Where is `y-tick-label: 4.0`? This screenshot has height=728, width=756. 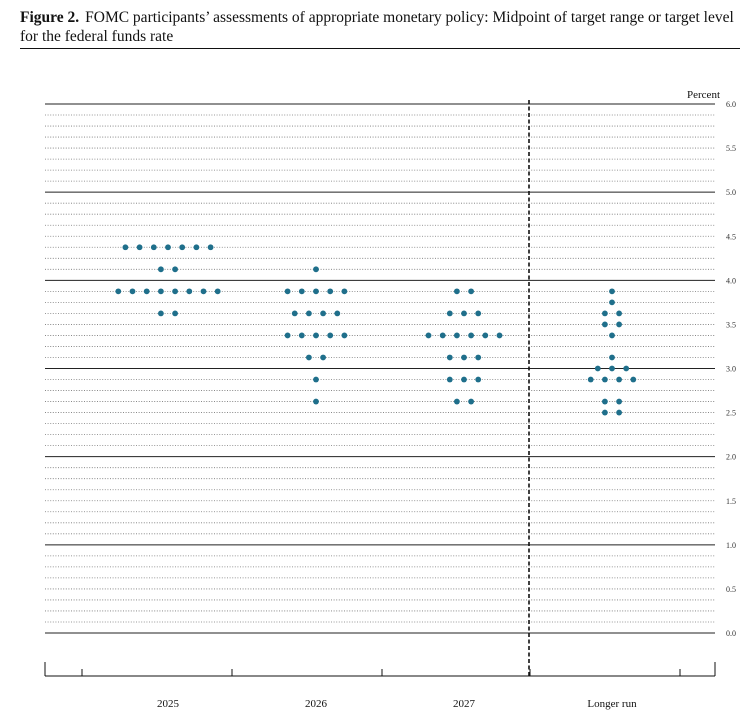
y-tick-label: 4.0 is located at coordinates (731, 280).